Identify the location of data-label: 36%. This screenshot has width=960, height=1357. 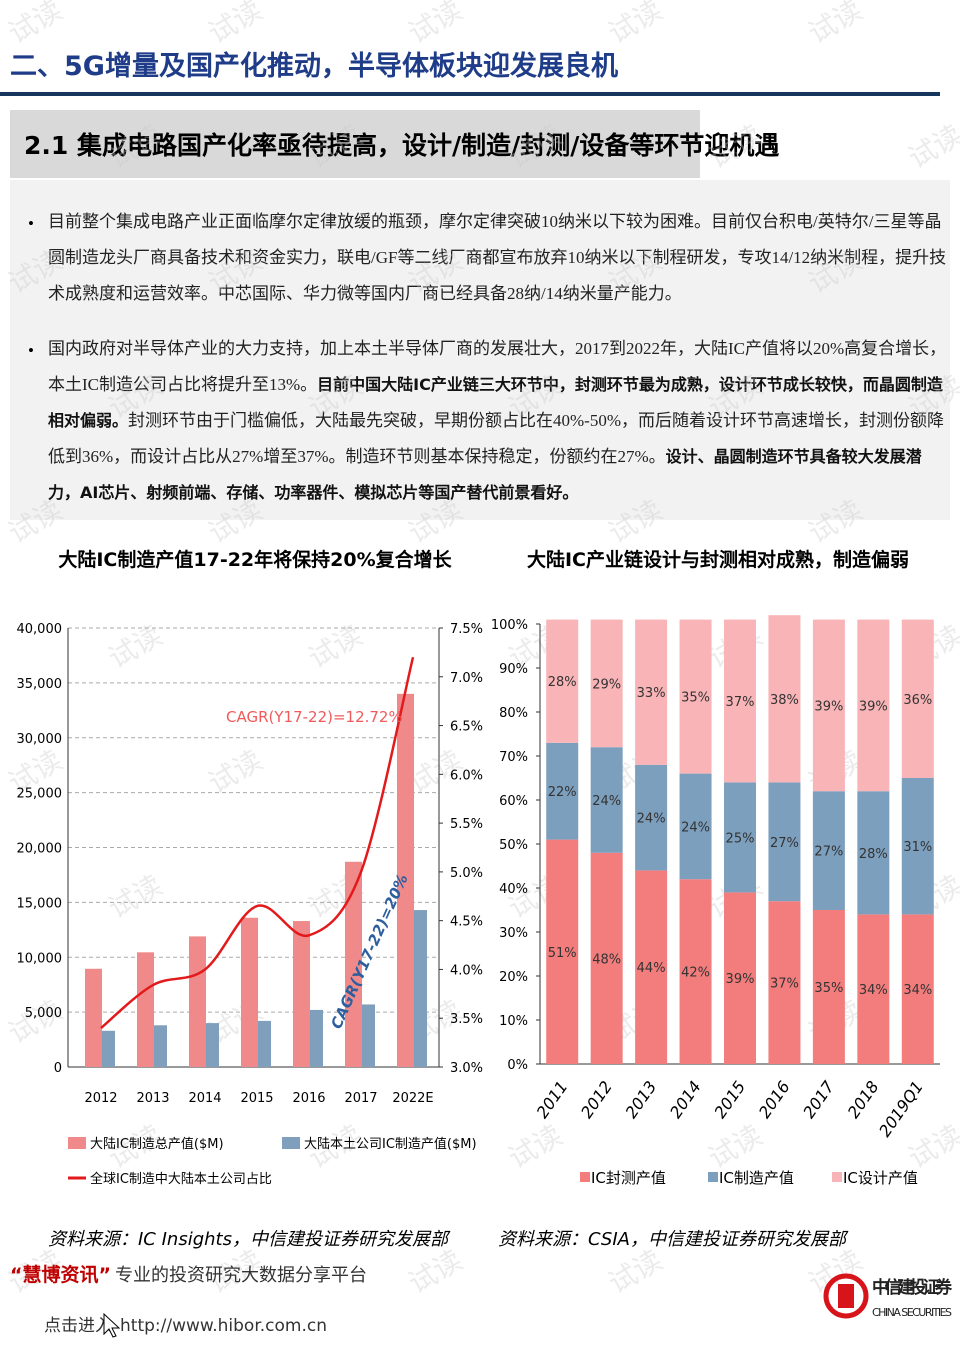
(917, 700).